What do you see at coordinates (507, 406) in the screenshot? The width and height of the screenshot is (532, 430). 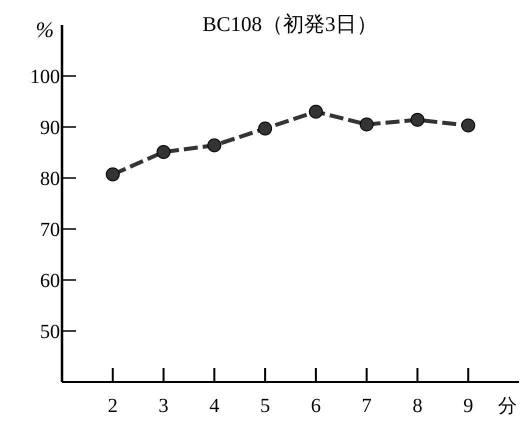 I see `x-axis-title: 分` at bounding box center [507, 406].